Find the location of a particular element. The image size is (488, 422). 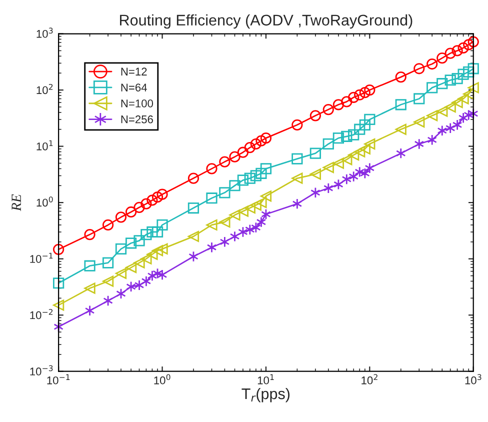

y-tick-label: 10$^{1}$ is located at coordinates (44, 145).